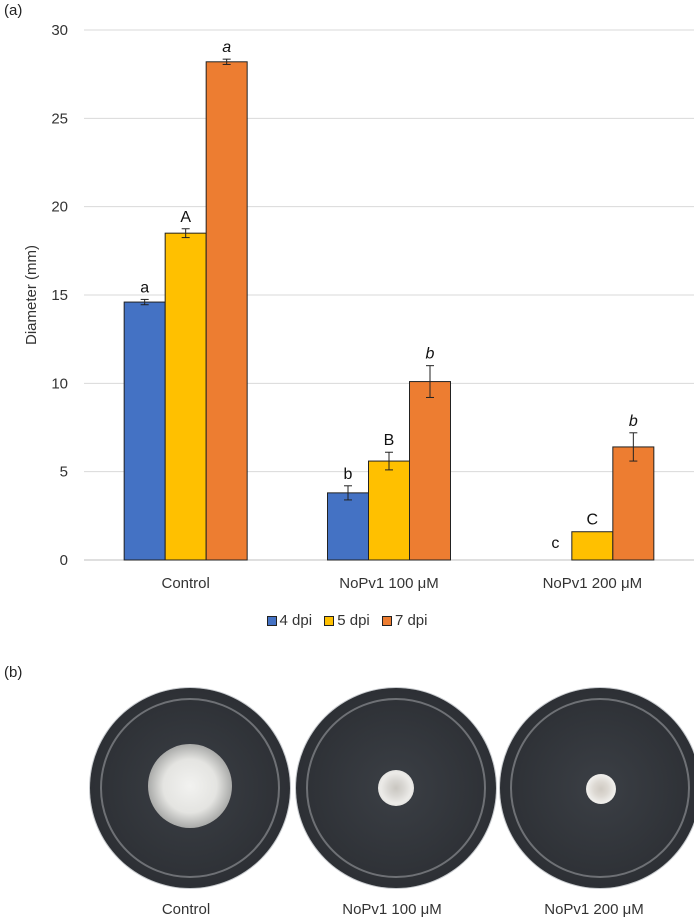  Describe the element at coordinates (186, 909) in the screenshot. I see `plate-label-control: Control` at that location.